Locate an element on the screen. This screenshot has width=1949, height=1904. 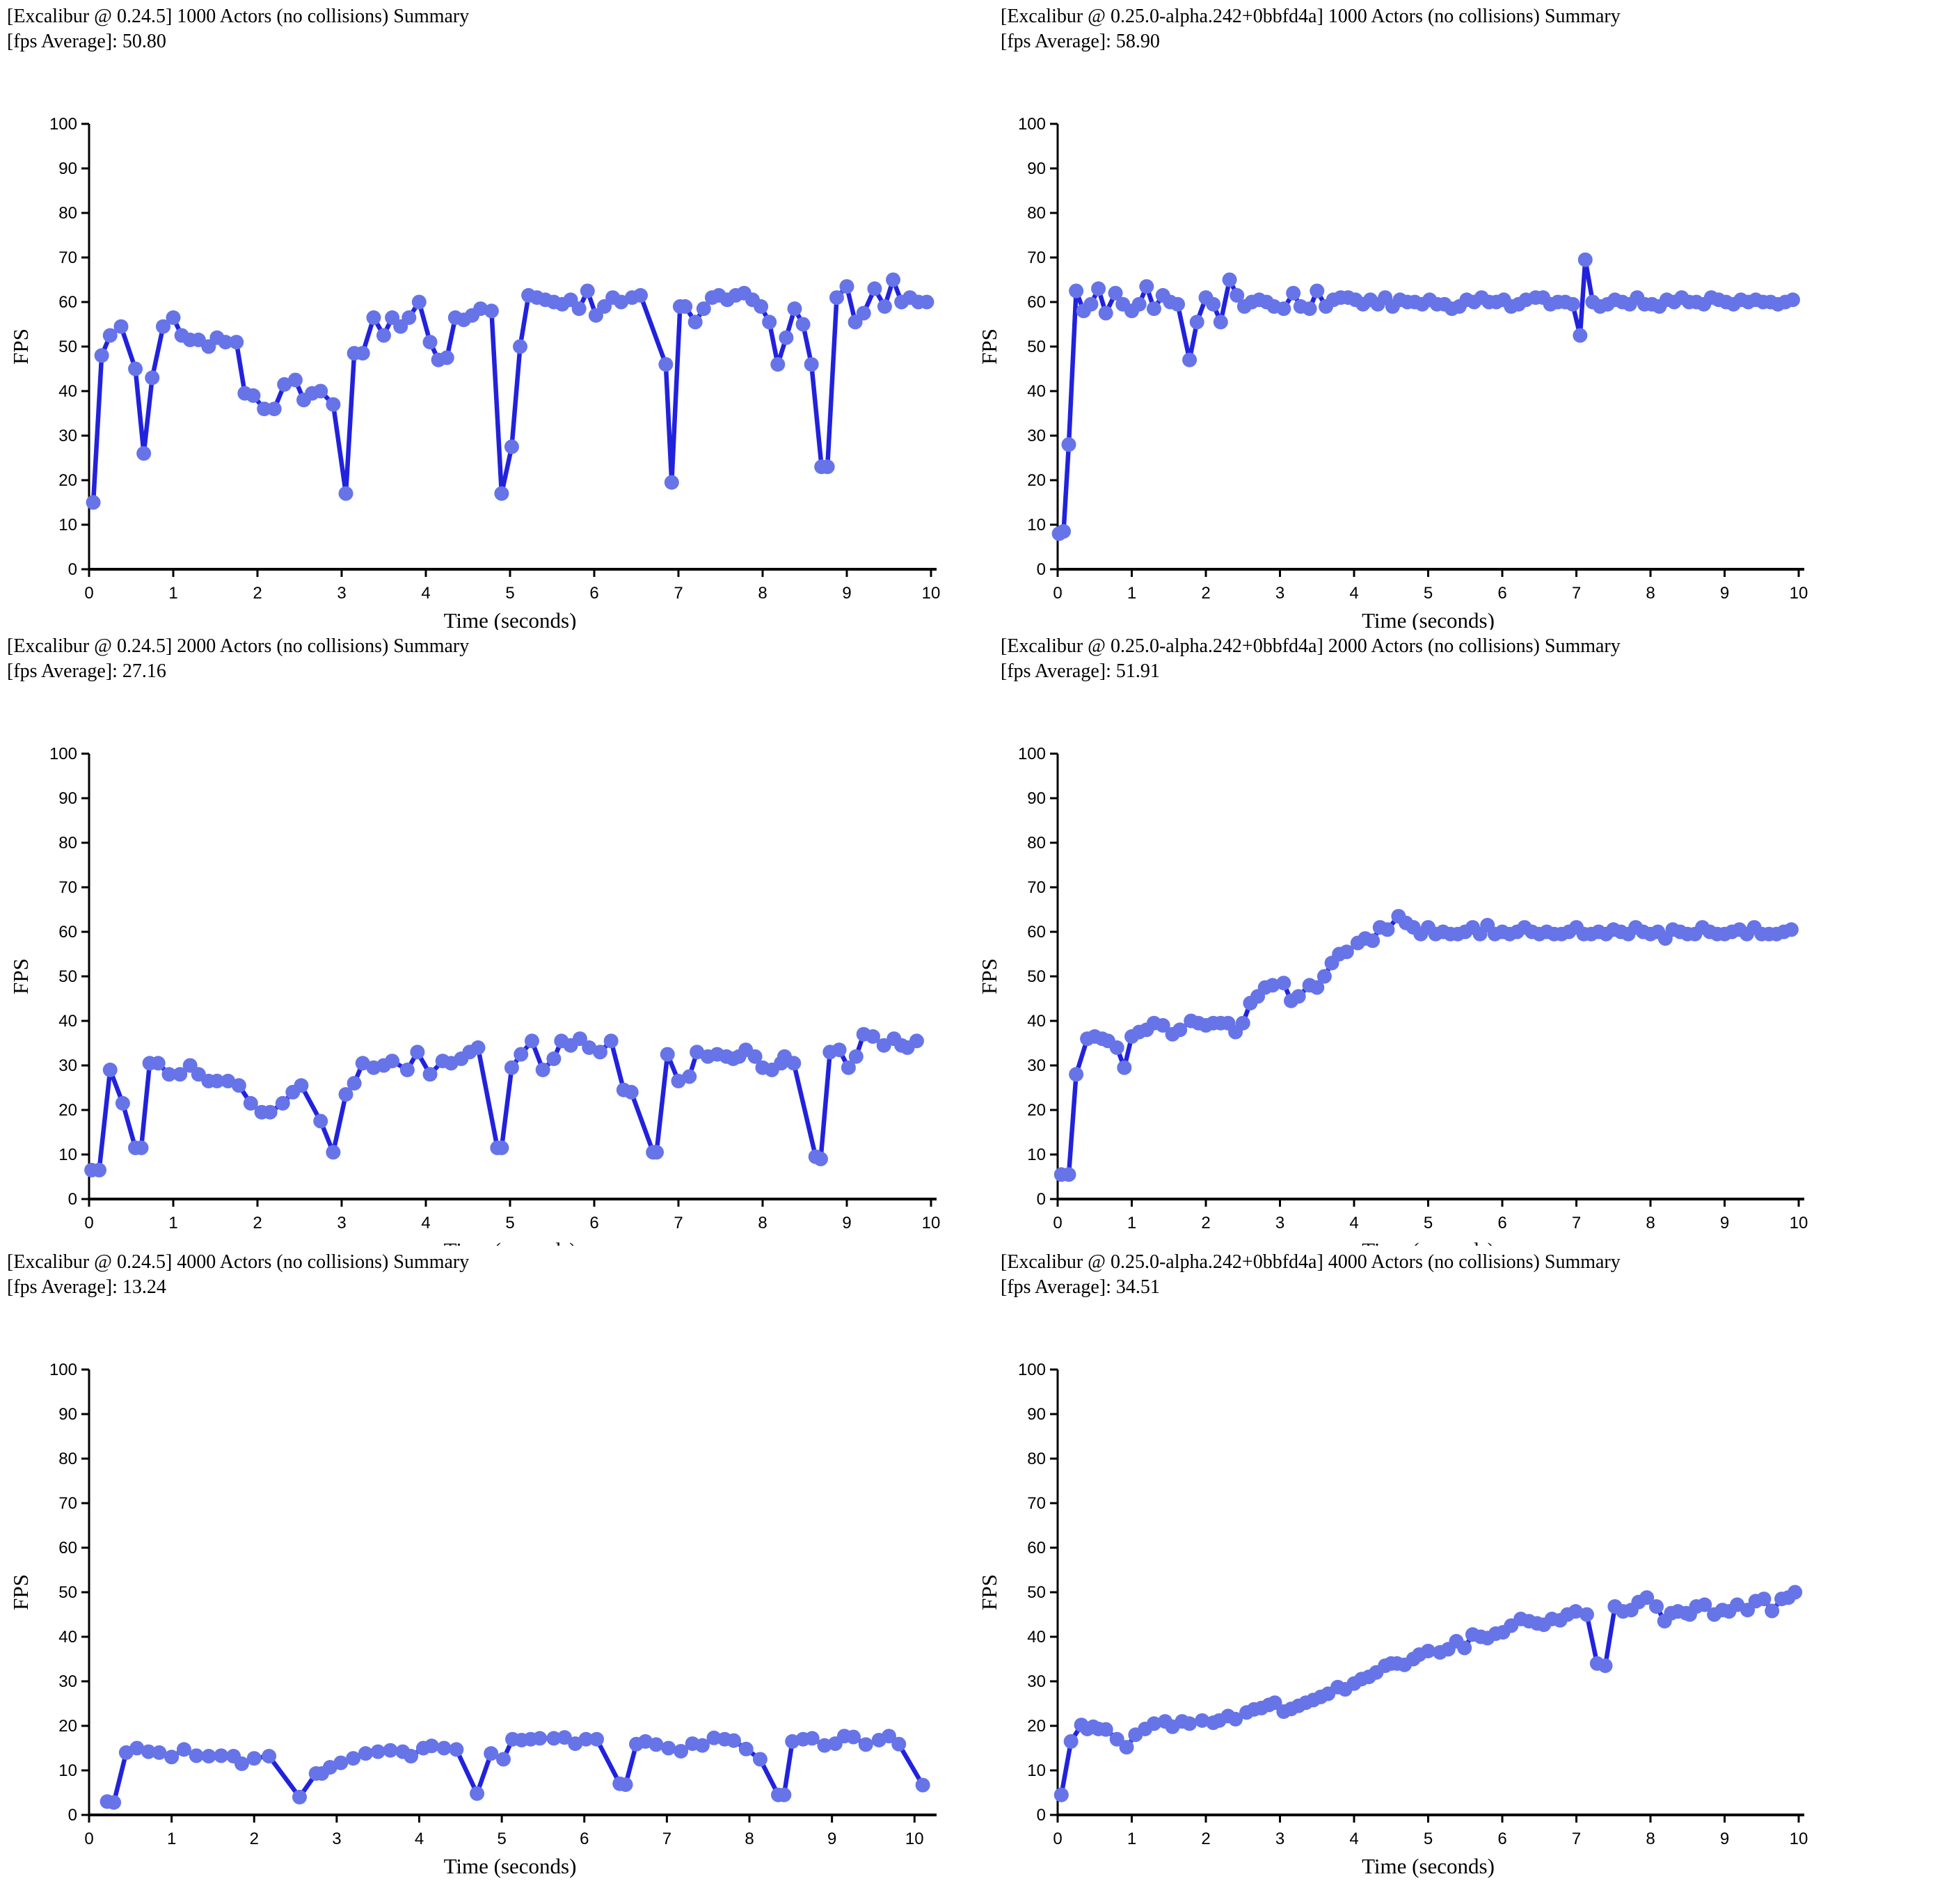
fps-average-label: [fps Average]: 58.90 is located at coordinates (1080, 41).